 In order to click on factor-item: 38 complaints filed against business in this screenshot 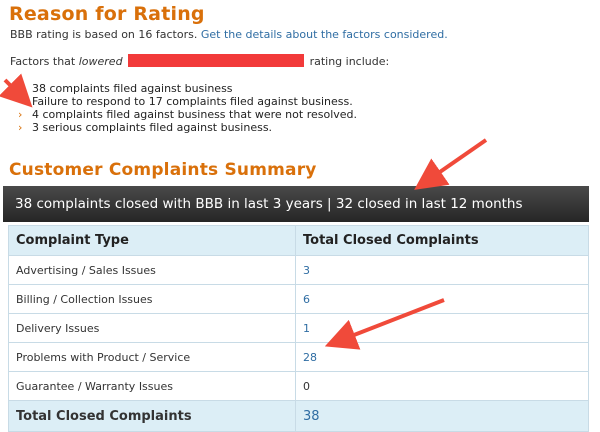, I will do `click(187, 88)`.